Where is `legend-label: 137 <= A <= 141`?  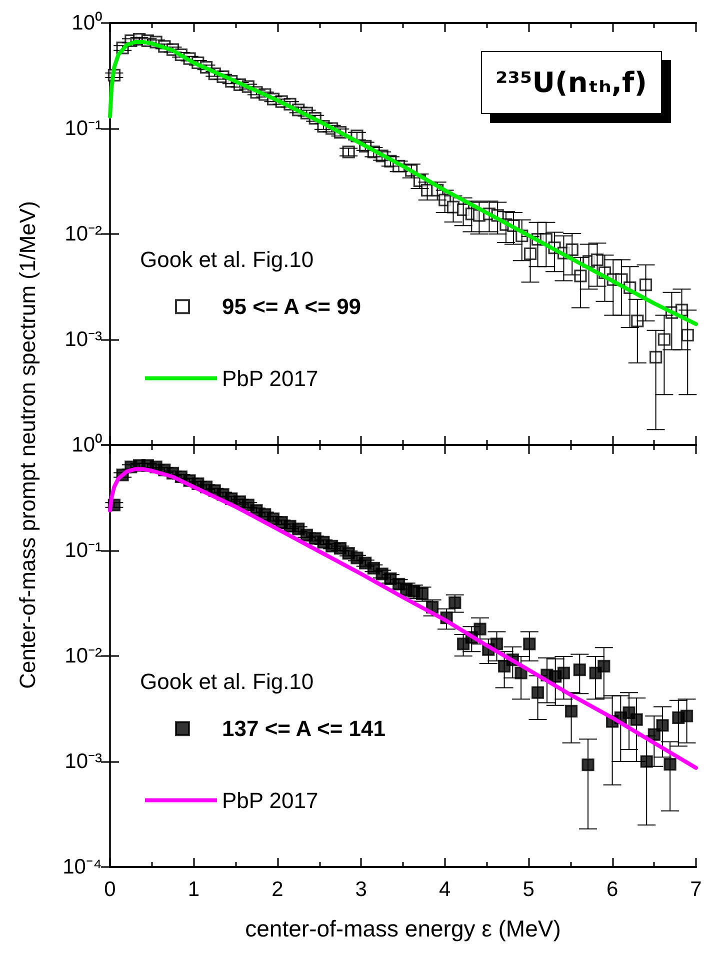
legend-label: 137 <= A <= 141 is located at coordinates (304, 728).